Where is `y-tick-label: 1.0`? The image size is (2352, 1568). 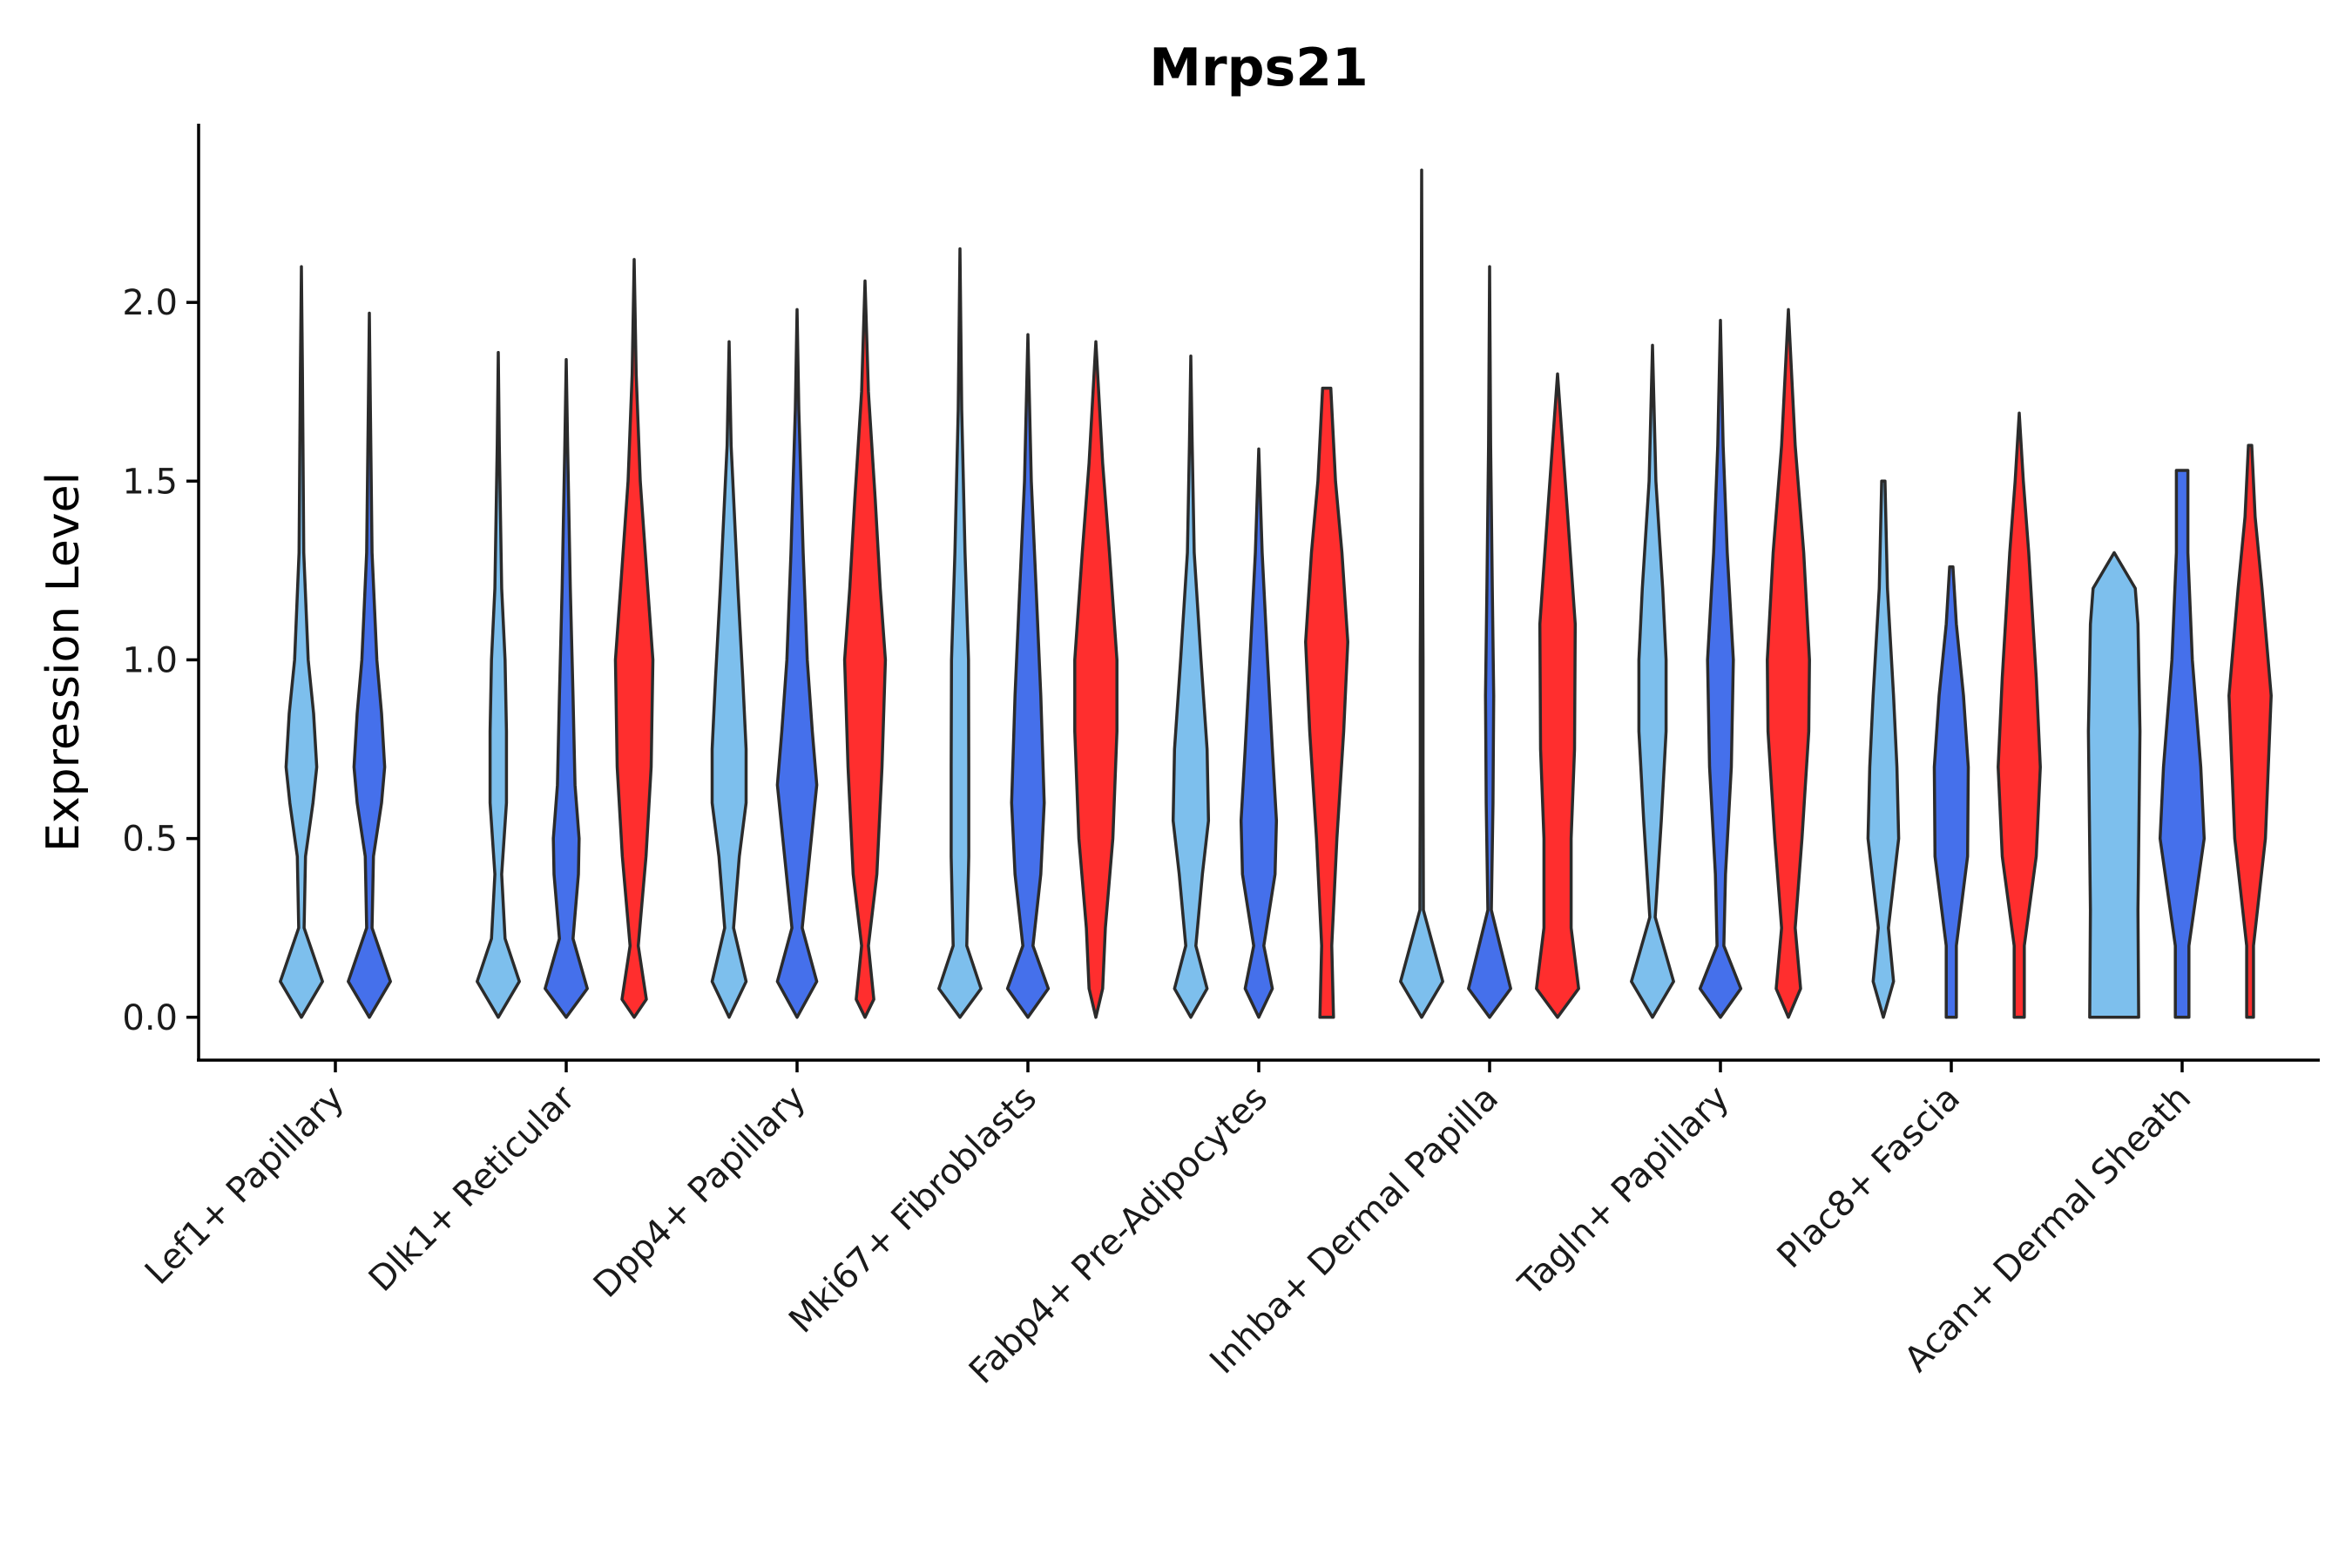 y-tick-label: 1.0 is located at coordinates (150, 660).